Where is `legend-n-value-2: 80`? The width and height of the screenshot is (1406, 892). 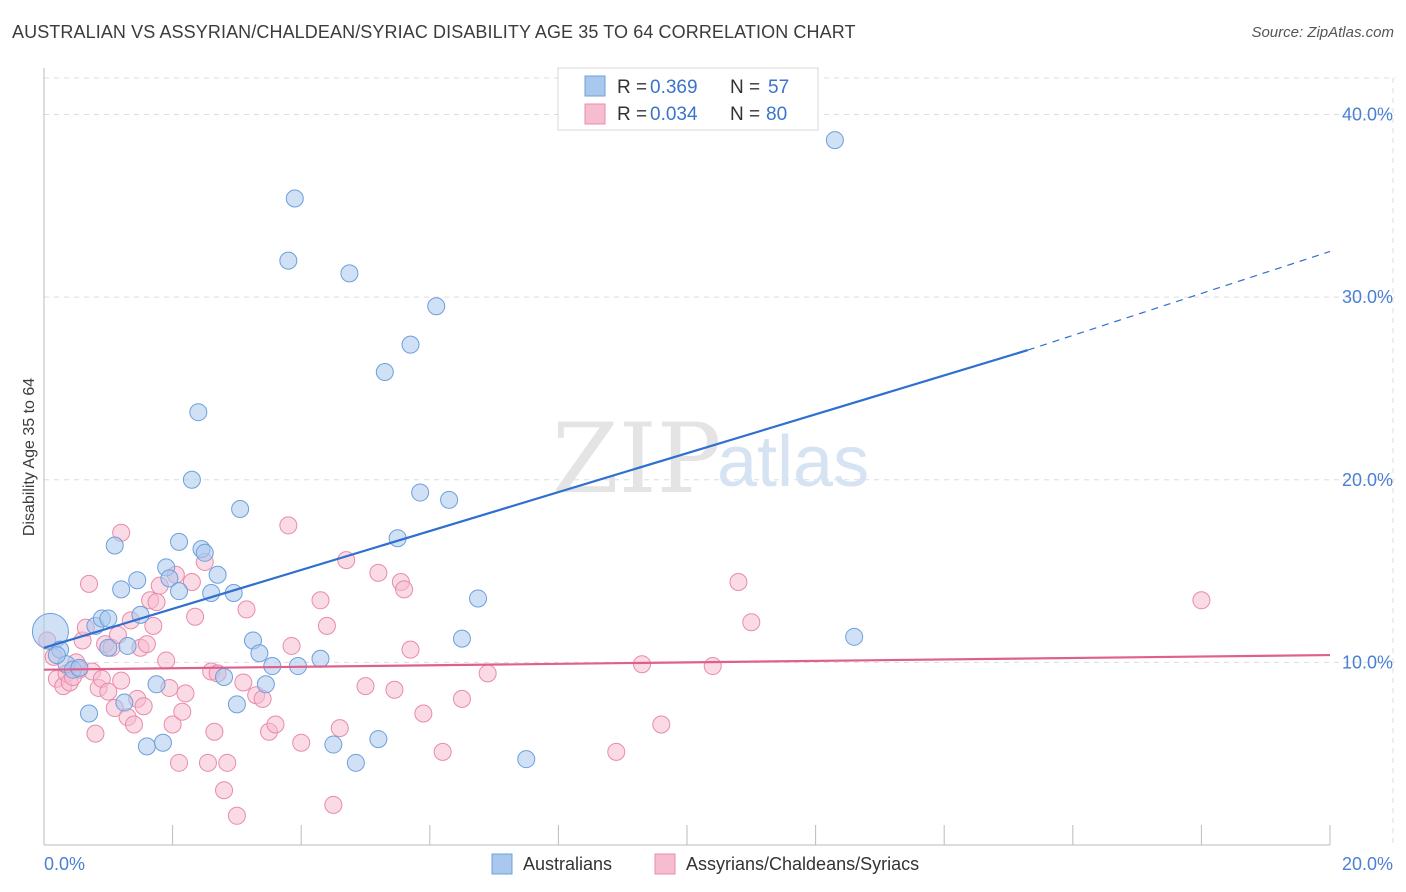
legend-n-value-2: 80 is located at coordinates (776, 114).